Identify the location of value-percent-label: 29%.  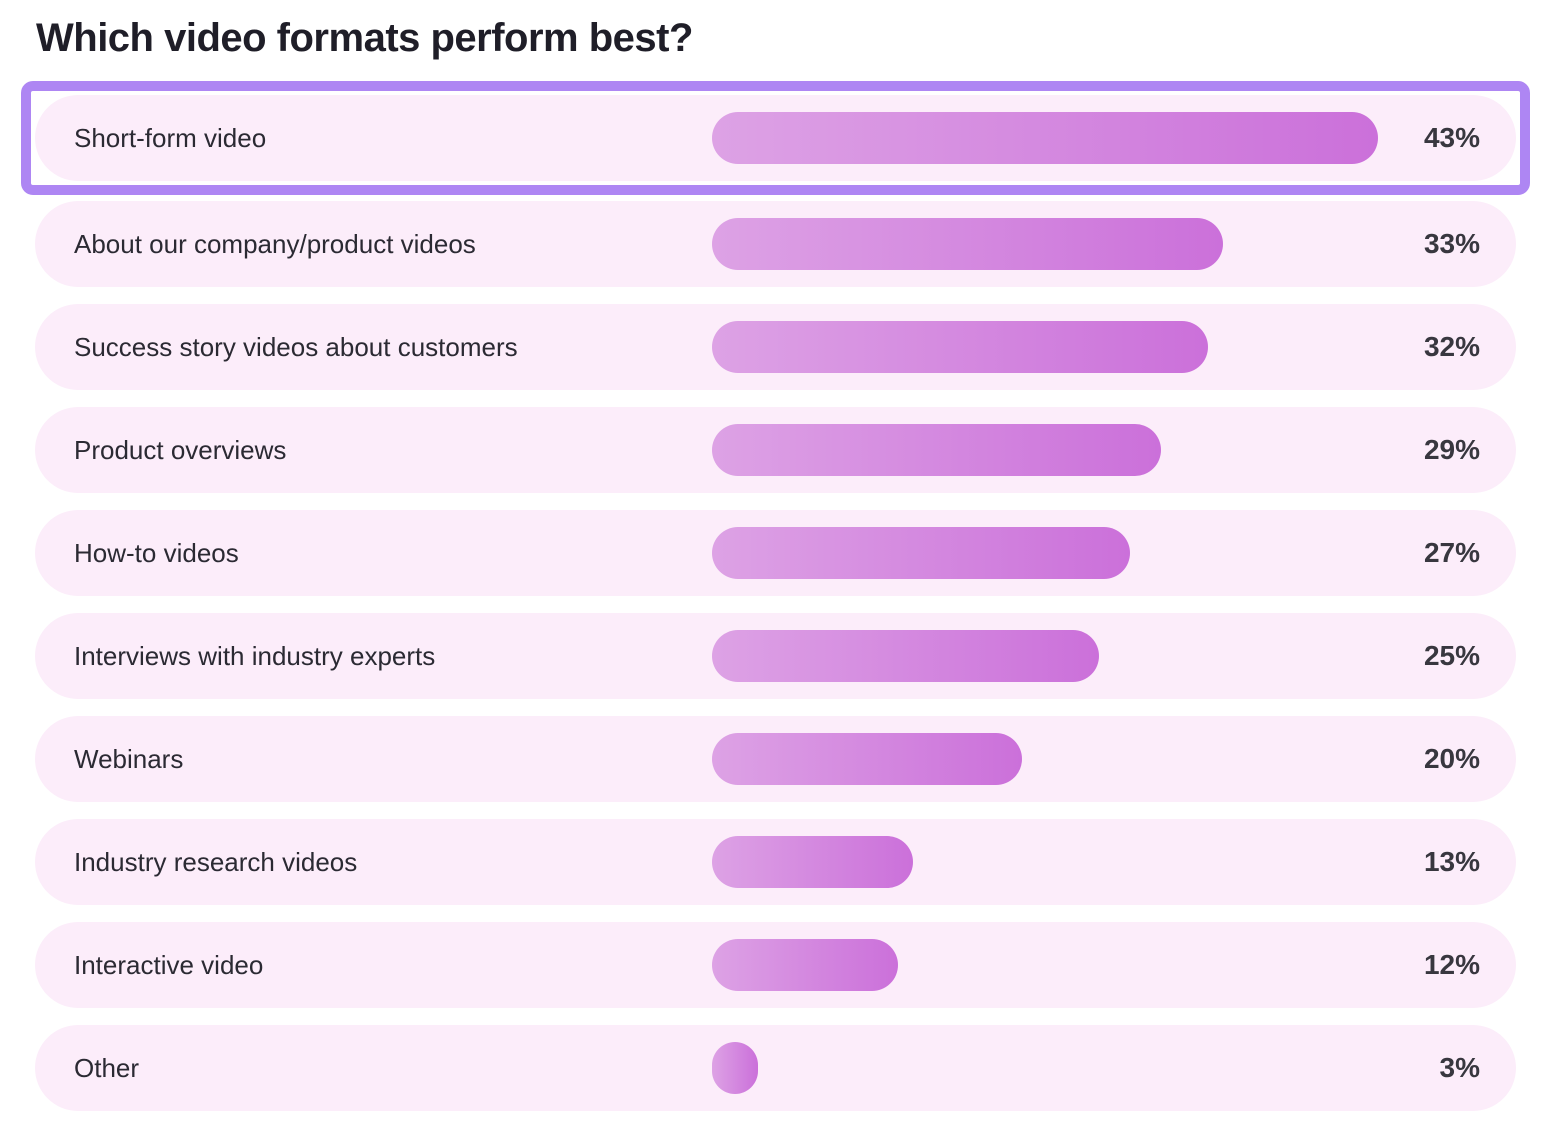
(1451, 449).